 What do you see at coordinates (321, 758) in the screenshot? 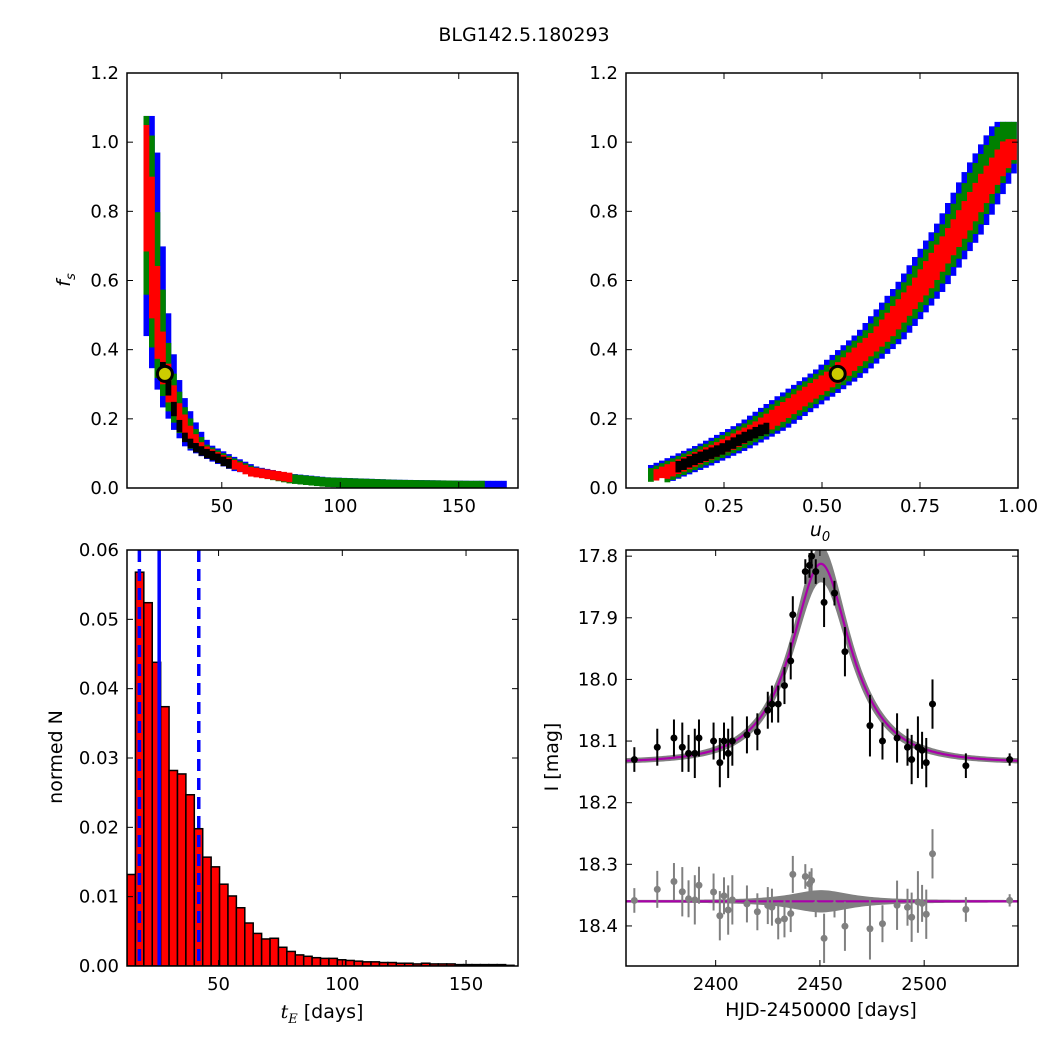
I see `histogram-bars` at bounding box center [321, 758].